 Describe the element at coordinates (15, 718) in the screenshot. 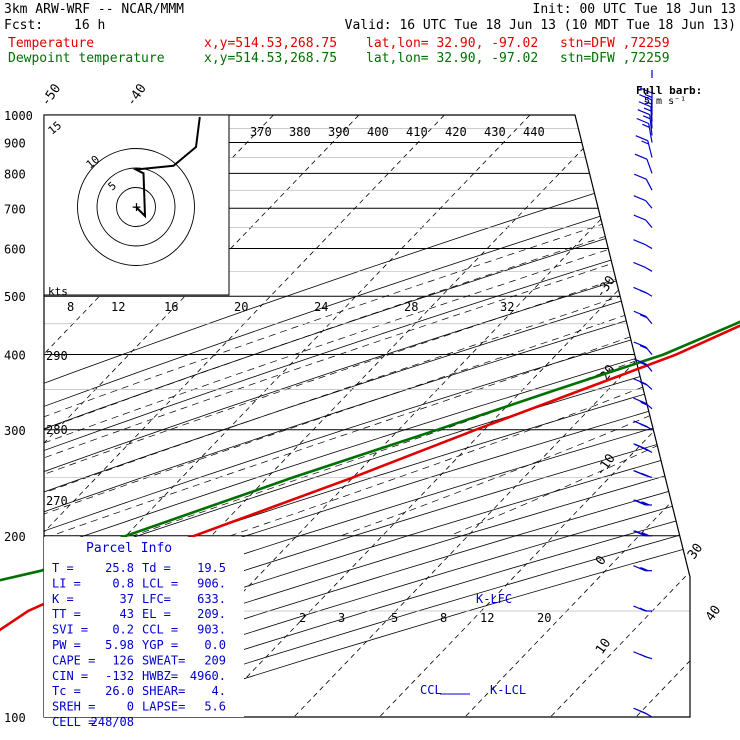

I see `pressure-tick-label: 100` at that location.